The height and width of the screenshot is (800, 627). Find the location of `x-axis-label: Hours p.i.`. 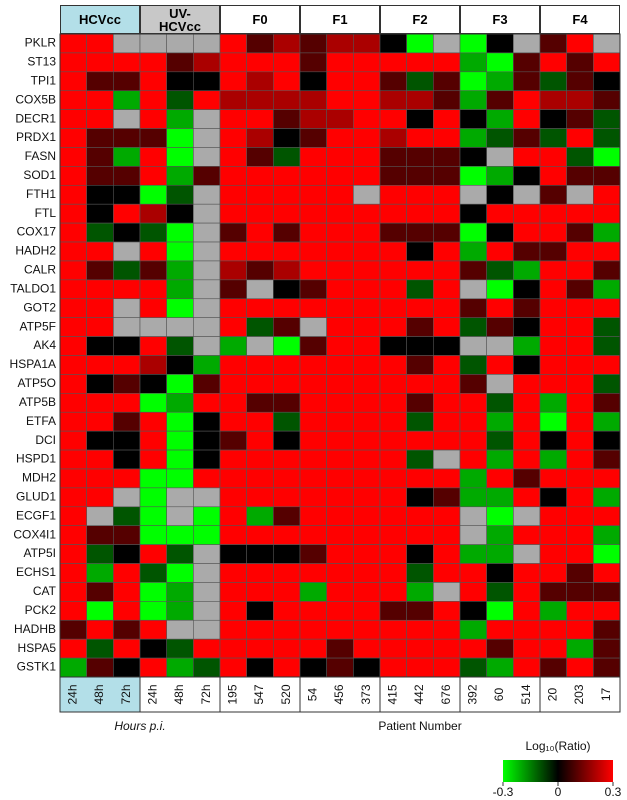

x-axis-label: Hours p.i. is located at coordinates (139, 726).